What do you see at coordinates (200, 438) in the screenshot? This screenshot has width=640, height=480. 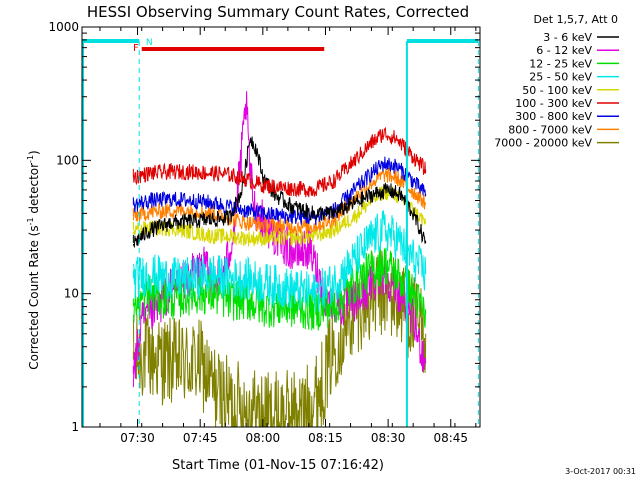 I see `x-tick-label: 07:45` at bounding box center [200, 438].